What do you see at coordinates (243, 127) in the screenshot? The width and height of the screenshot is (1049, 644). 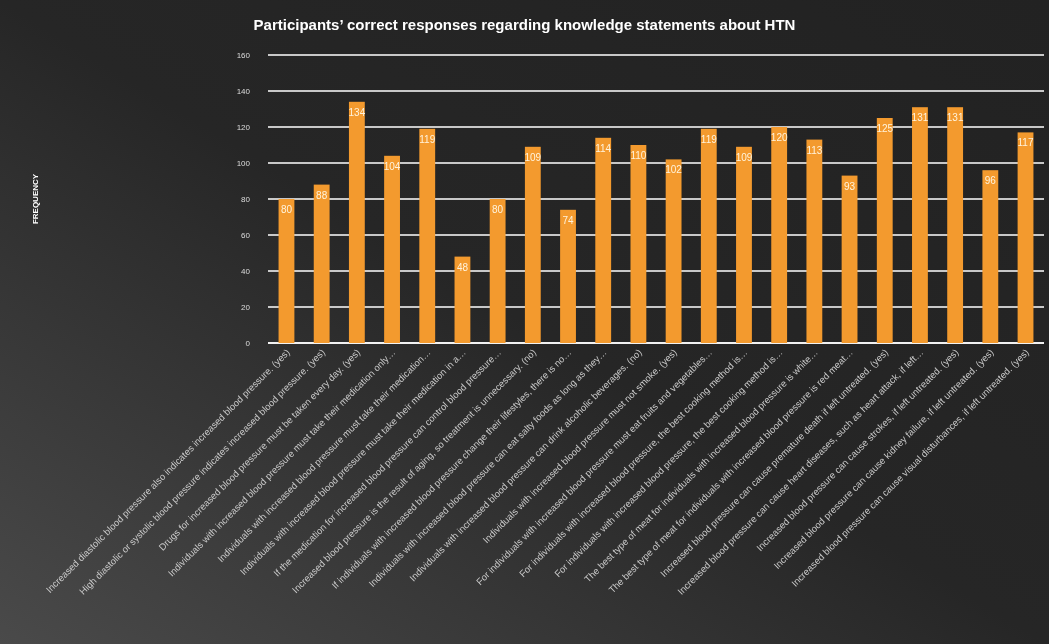 I see `y-tick-label: 120` at bounding box center [243, 127].